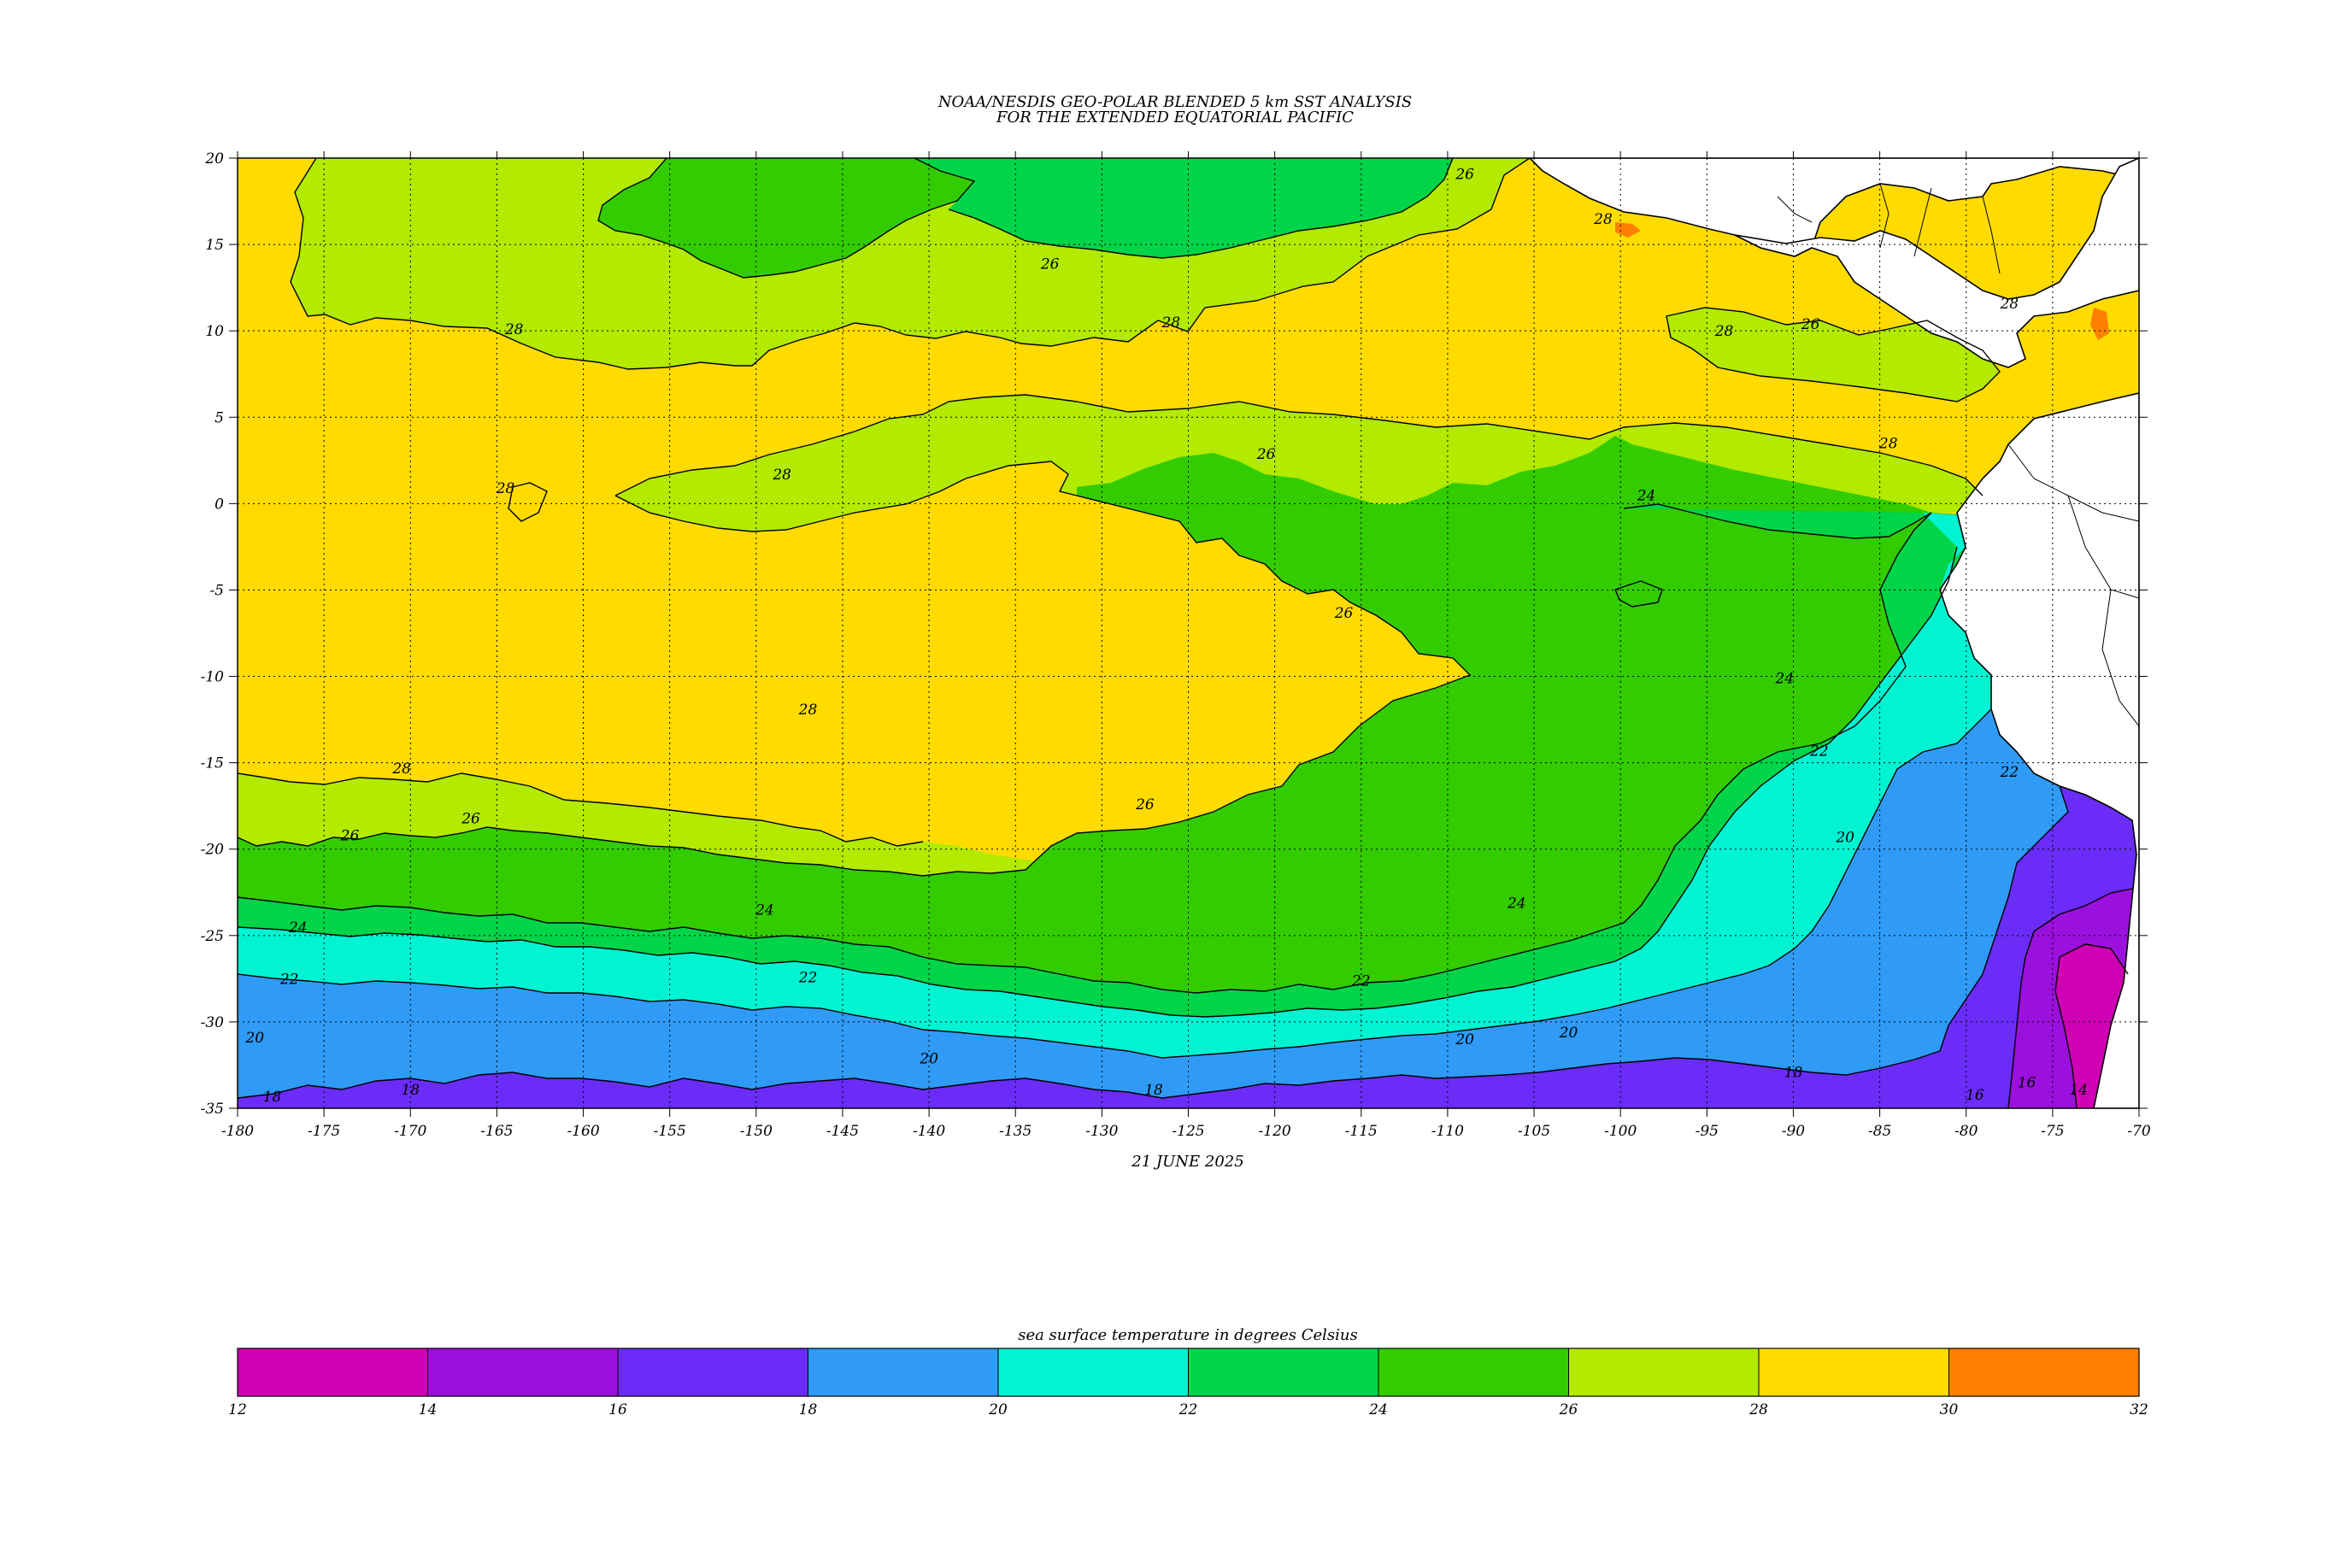 This screenshot has width=2351, height=1568. Describe the element at coordinates (2039, 750) in the screenshot. I see `land-south-america` at that location.